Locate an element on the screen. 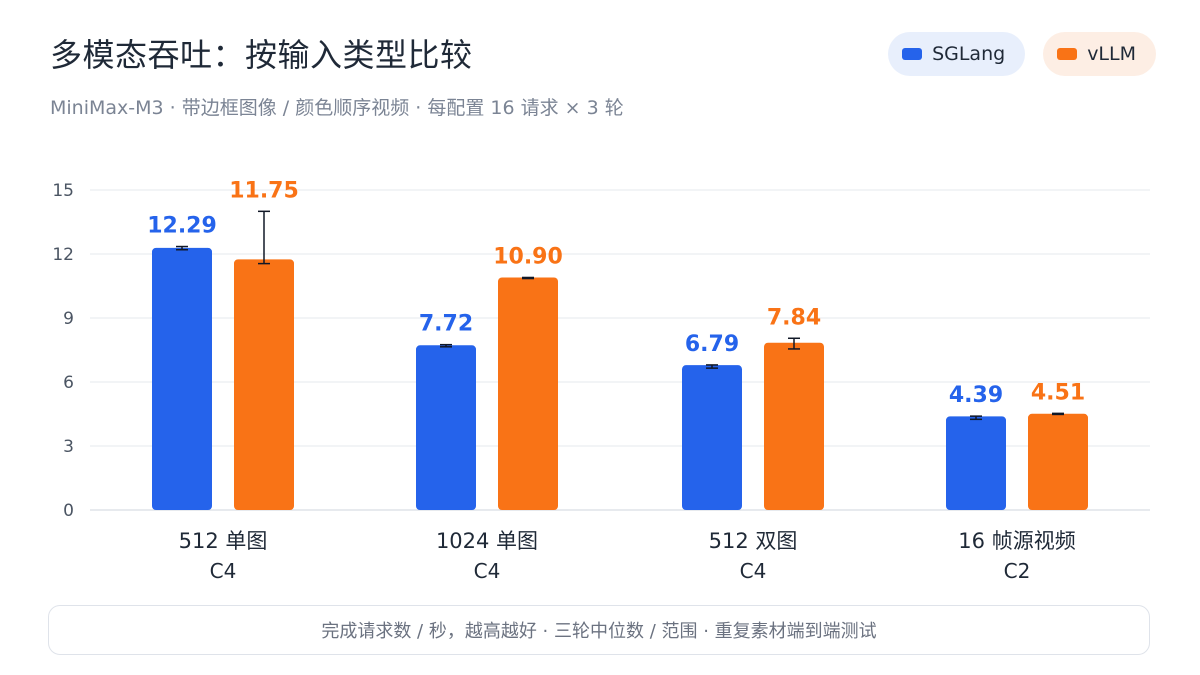 The image size is (1200, 675). x-sublabel: C2 is located at coordinates (1017, 571).